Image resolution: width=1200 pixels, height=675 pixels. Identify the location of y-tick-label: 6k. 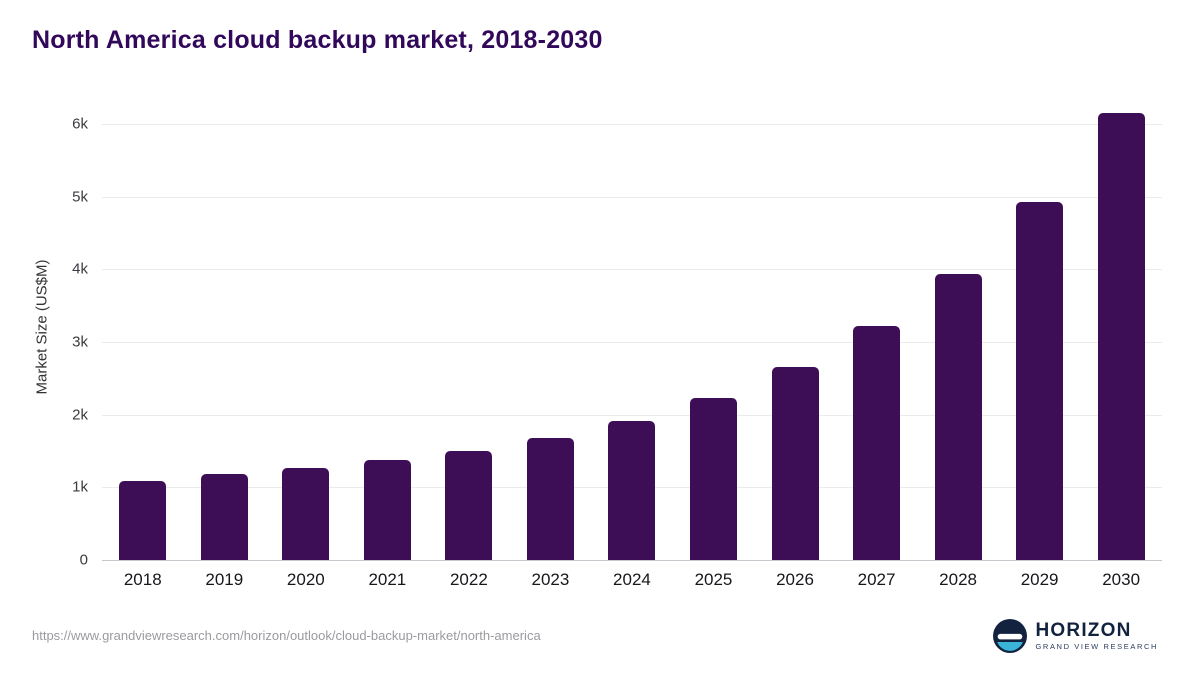
(80, 124).